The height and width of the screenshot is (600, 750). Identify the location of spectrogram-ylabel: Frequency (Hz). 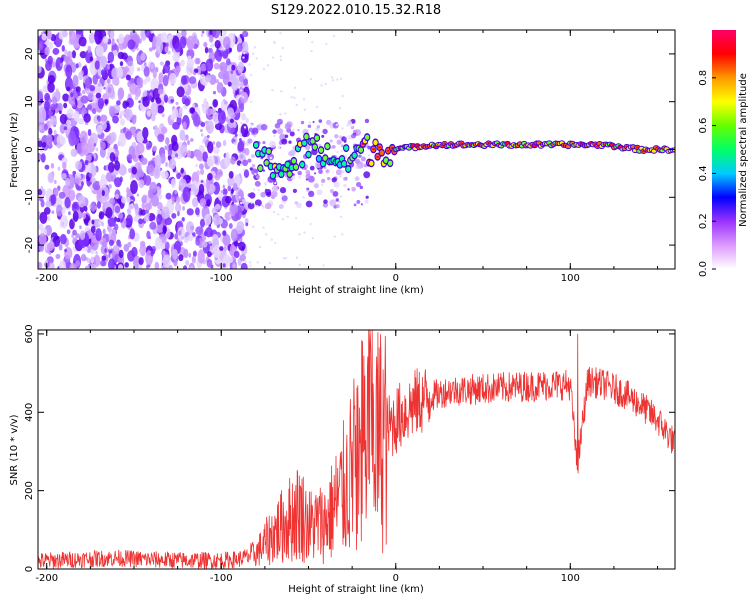
(14, 150).